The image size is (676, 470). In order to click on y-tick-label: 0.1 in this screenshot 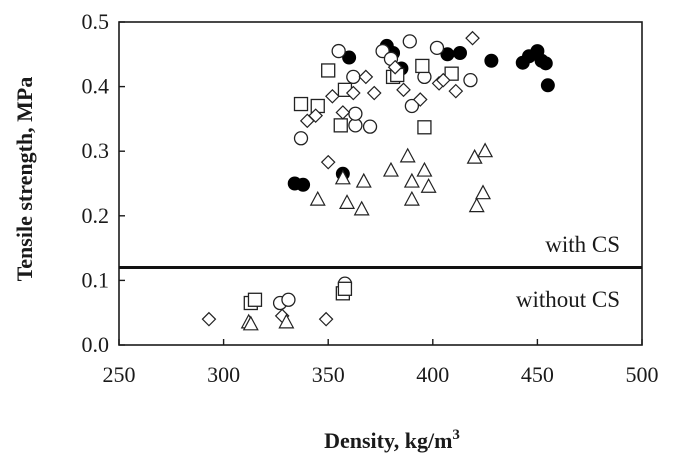, I will do `click(96, 279)`.